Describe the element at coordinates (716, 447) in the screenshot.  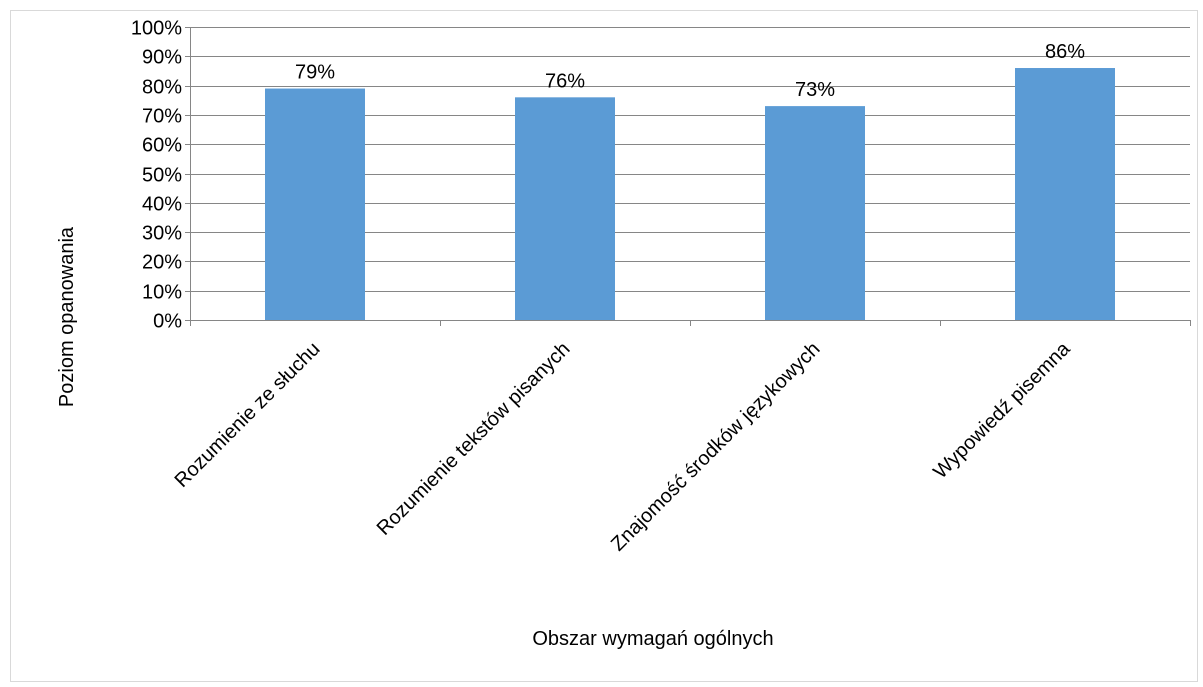
I see `x-category-label: Znajomość środków językowych` at that location.